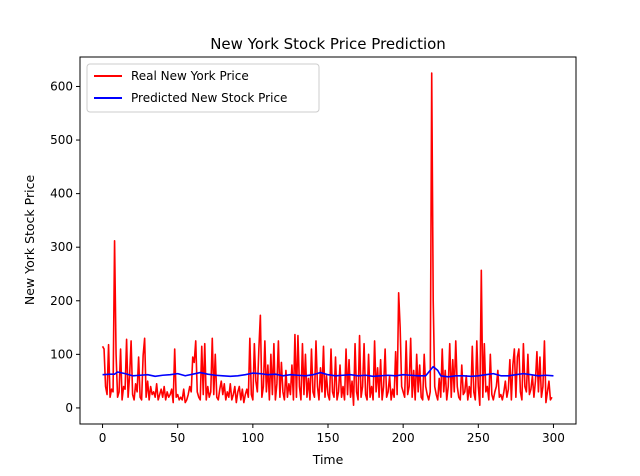 The height and width of the screenshot is (476, 640). I want to click on y-axis-label: New York Stock Price, so click(29, 240).